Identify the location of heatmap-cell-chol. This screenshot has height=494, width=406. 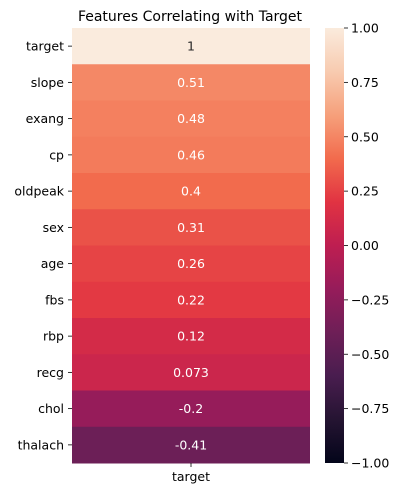
(191, 409).